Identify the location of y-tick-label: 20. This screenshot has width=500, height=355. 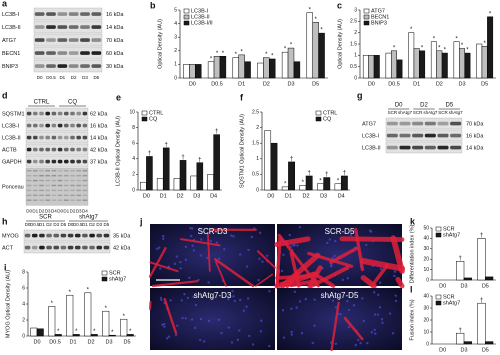
(426, 260).